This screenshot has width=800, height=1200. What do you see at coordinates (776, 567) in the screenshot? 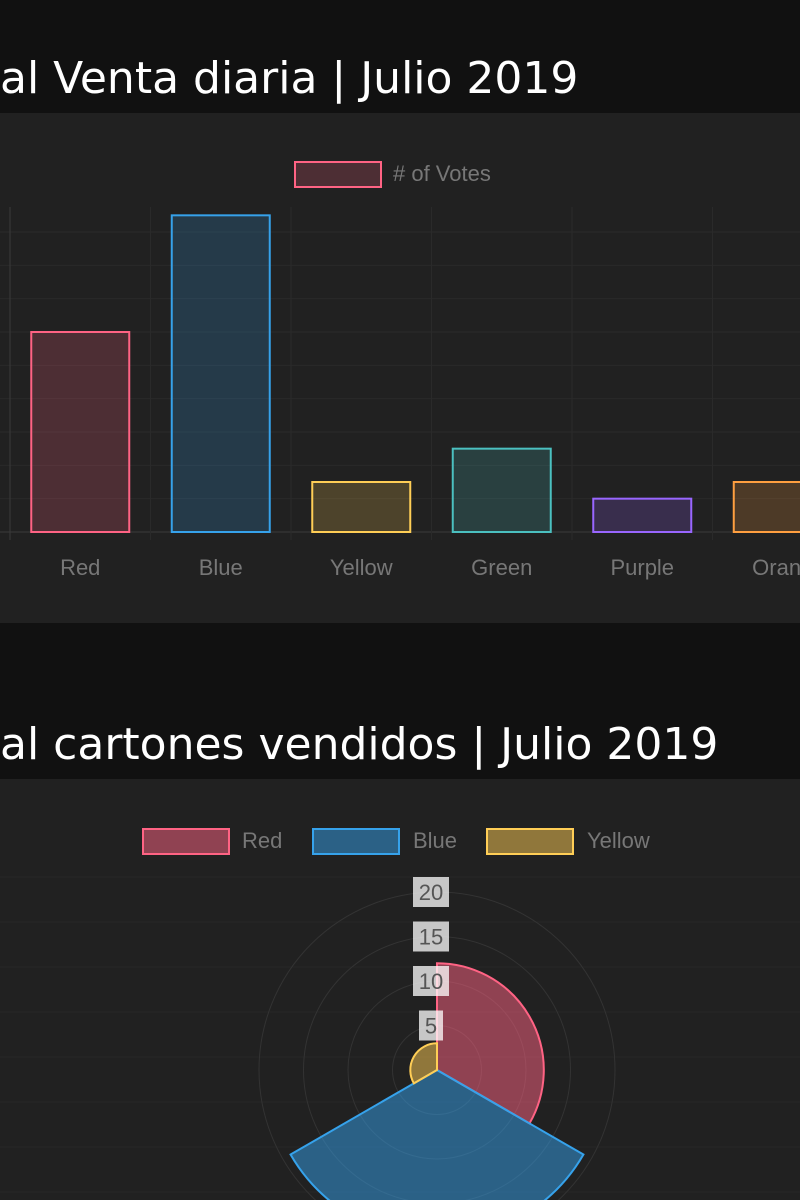
I see `x-tick-label: Orang` at bounding box center [776, 567].